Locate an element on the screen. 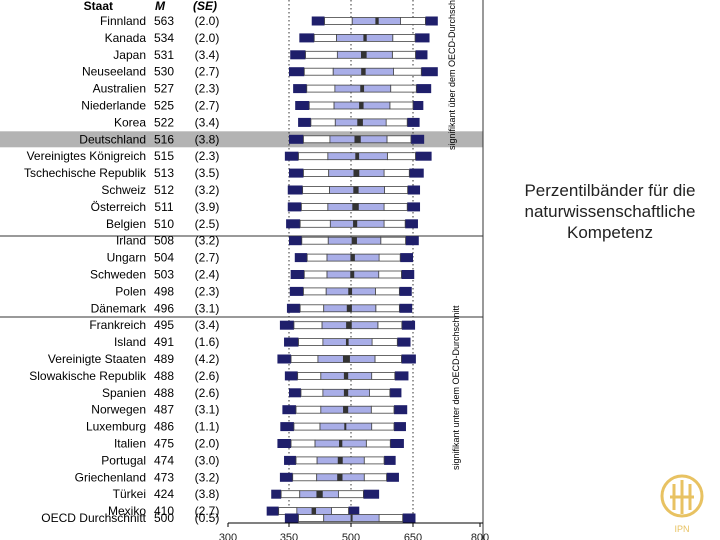  se-value: (2.5) is located at coordinates (207, 224).